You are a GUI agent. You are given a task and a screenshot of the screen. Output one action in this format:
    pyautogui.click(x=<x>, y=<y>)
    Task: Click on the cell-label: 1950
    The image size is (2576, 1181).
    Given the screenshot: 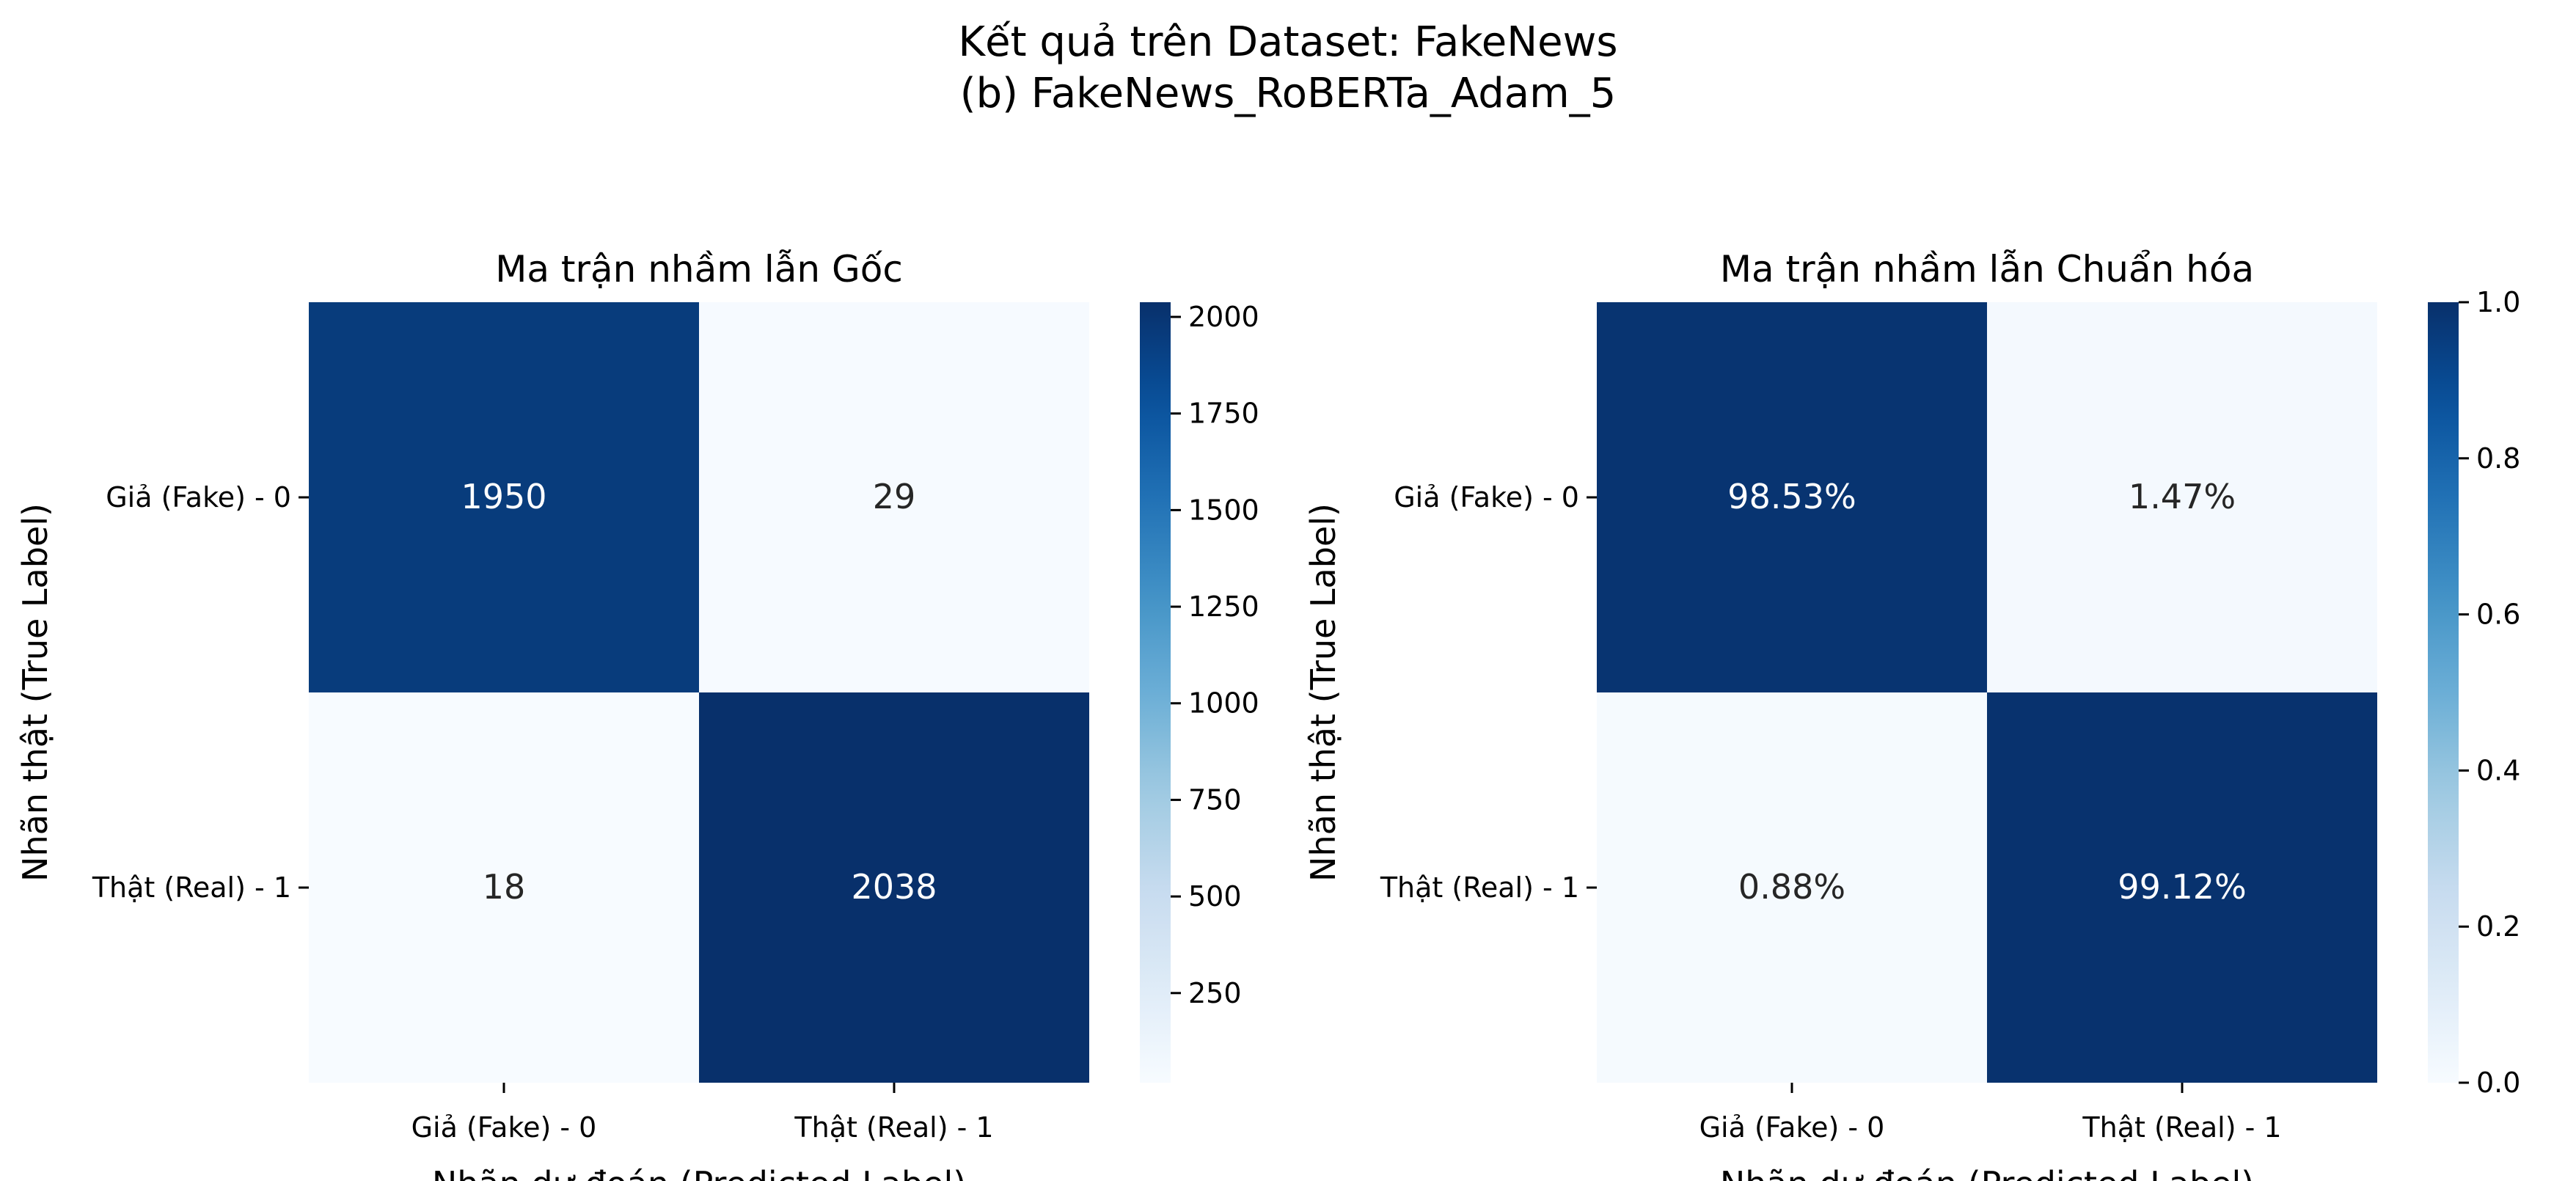 What is the action you would take?
    pyautogui.click(x=503, y=496)
    